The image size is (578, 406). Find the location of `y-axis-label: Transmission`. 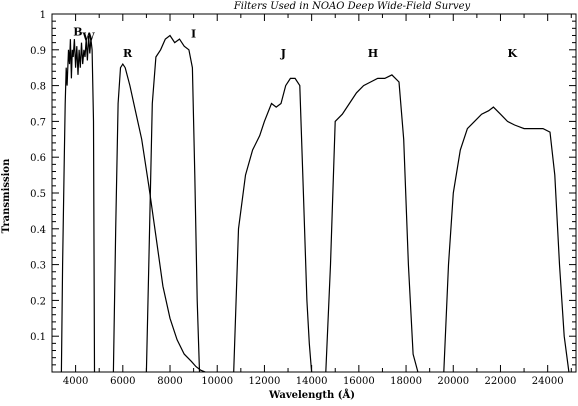

y-axis-label: Transmission is located at coordinates (6, 195).